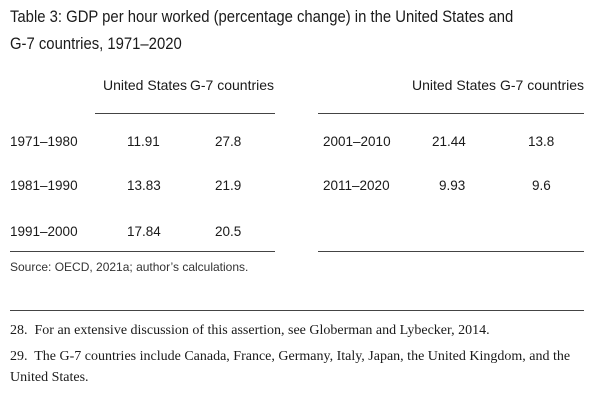 The image size is (600, 400). What do you see at coordinates (143, 141) in the screenshot?
I see `row-us-value: 11.91` at bounding box center [143, 141].